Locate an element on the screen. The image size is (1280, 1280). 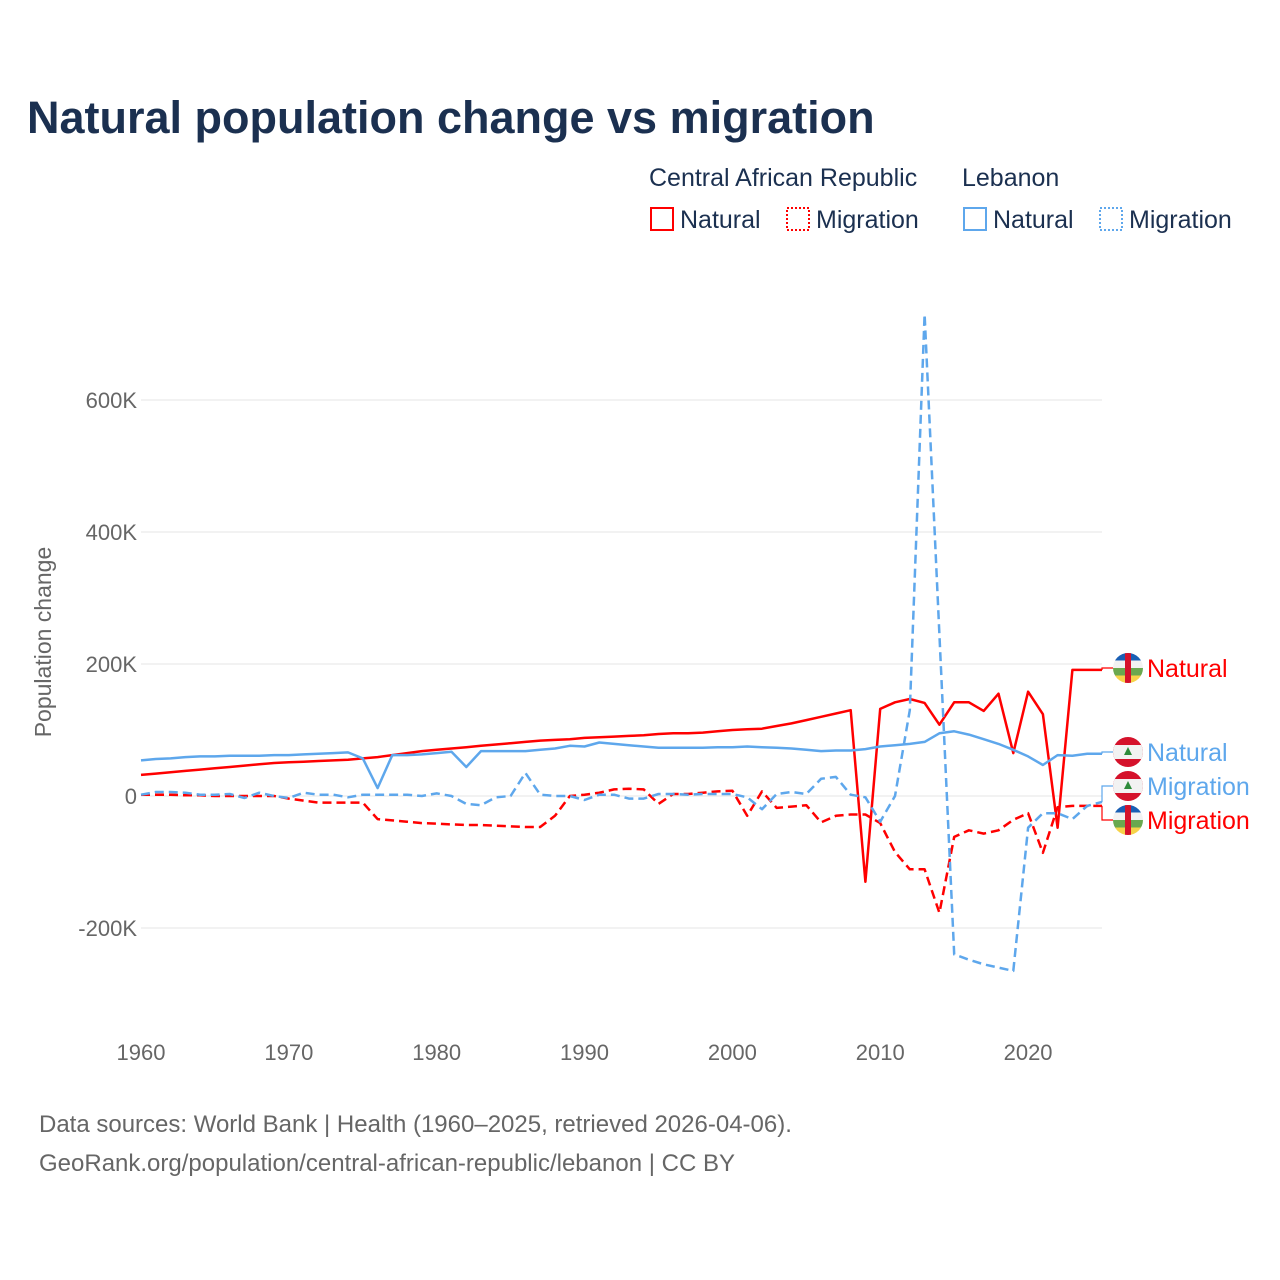
legend-car-natural: Natural is located at coordinates (720, 220).